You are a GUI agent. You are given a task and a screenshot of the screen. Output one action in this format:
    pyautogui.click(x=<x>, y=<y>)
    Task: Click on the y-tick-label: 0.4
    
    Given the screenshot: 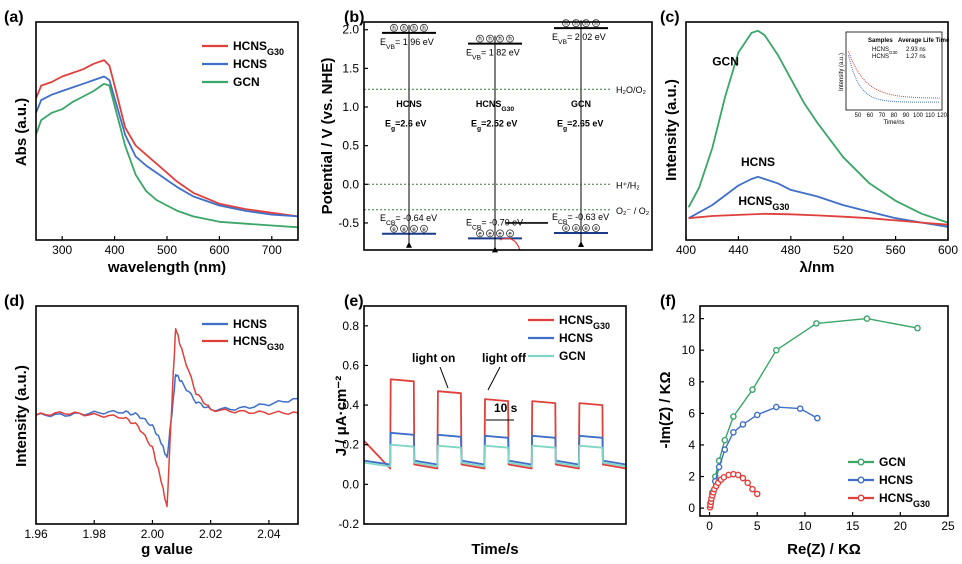 What is the action you would take?
    pyautogui.click(x=350, y=405)
    